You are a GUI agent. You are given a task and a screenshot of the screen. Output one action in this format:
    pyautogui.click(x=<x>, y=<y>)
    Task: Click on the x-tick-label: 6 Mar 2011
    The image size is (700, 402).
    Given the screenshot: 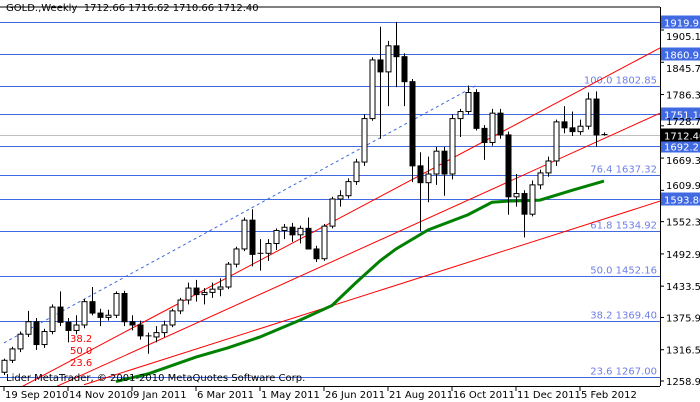 What is the action you would take?
    pyautogui.click(x=225, y=395)
    